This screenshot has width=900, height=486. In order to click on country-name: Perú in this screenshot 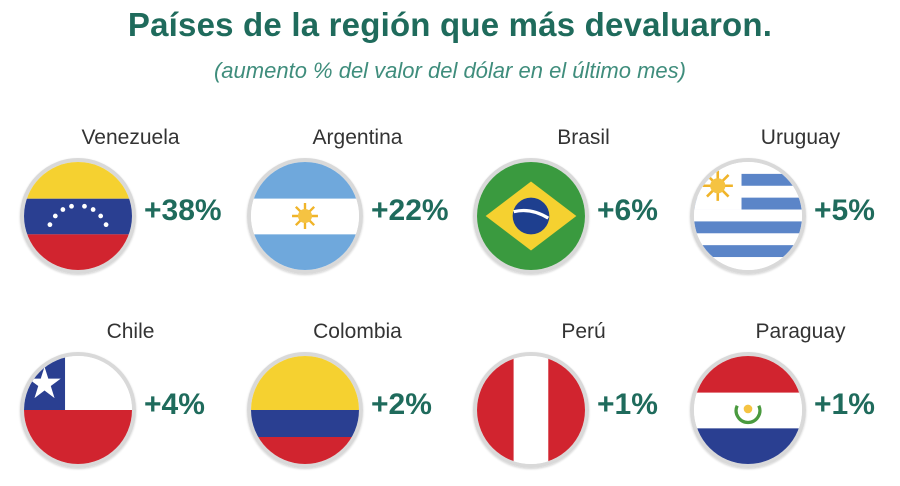, I will do `click(583, 331)`.